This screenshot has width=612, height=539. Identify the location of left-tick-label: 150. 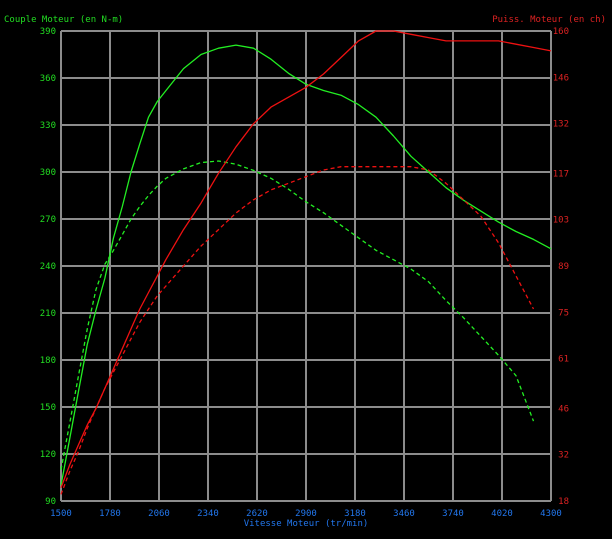
(48, 408).